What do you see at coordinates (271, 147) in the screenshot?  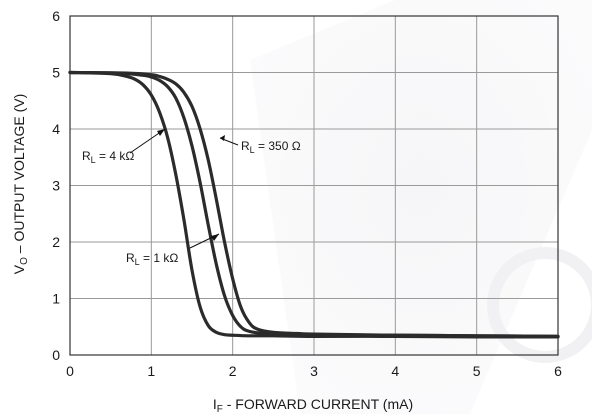 I see `series-label-350: RL = 350 Ω` at bounding box center [271, 147].